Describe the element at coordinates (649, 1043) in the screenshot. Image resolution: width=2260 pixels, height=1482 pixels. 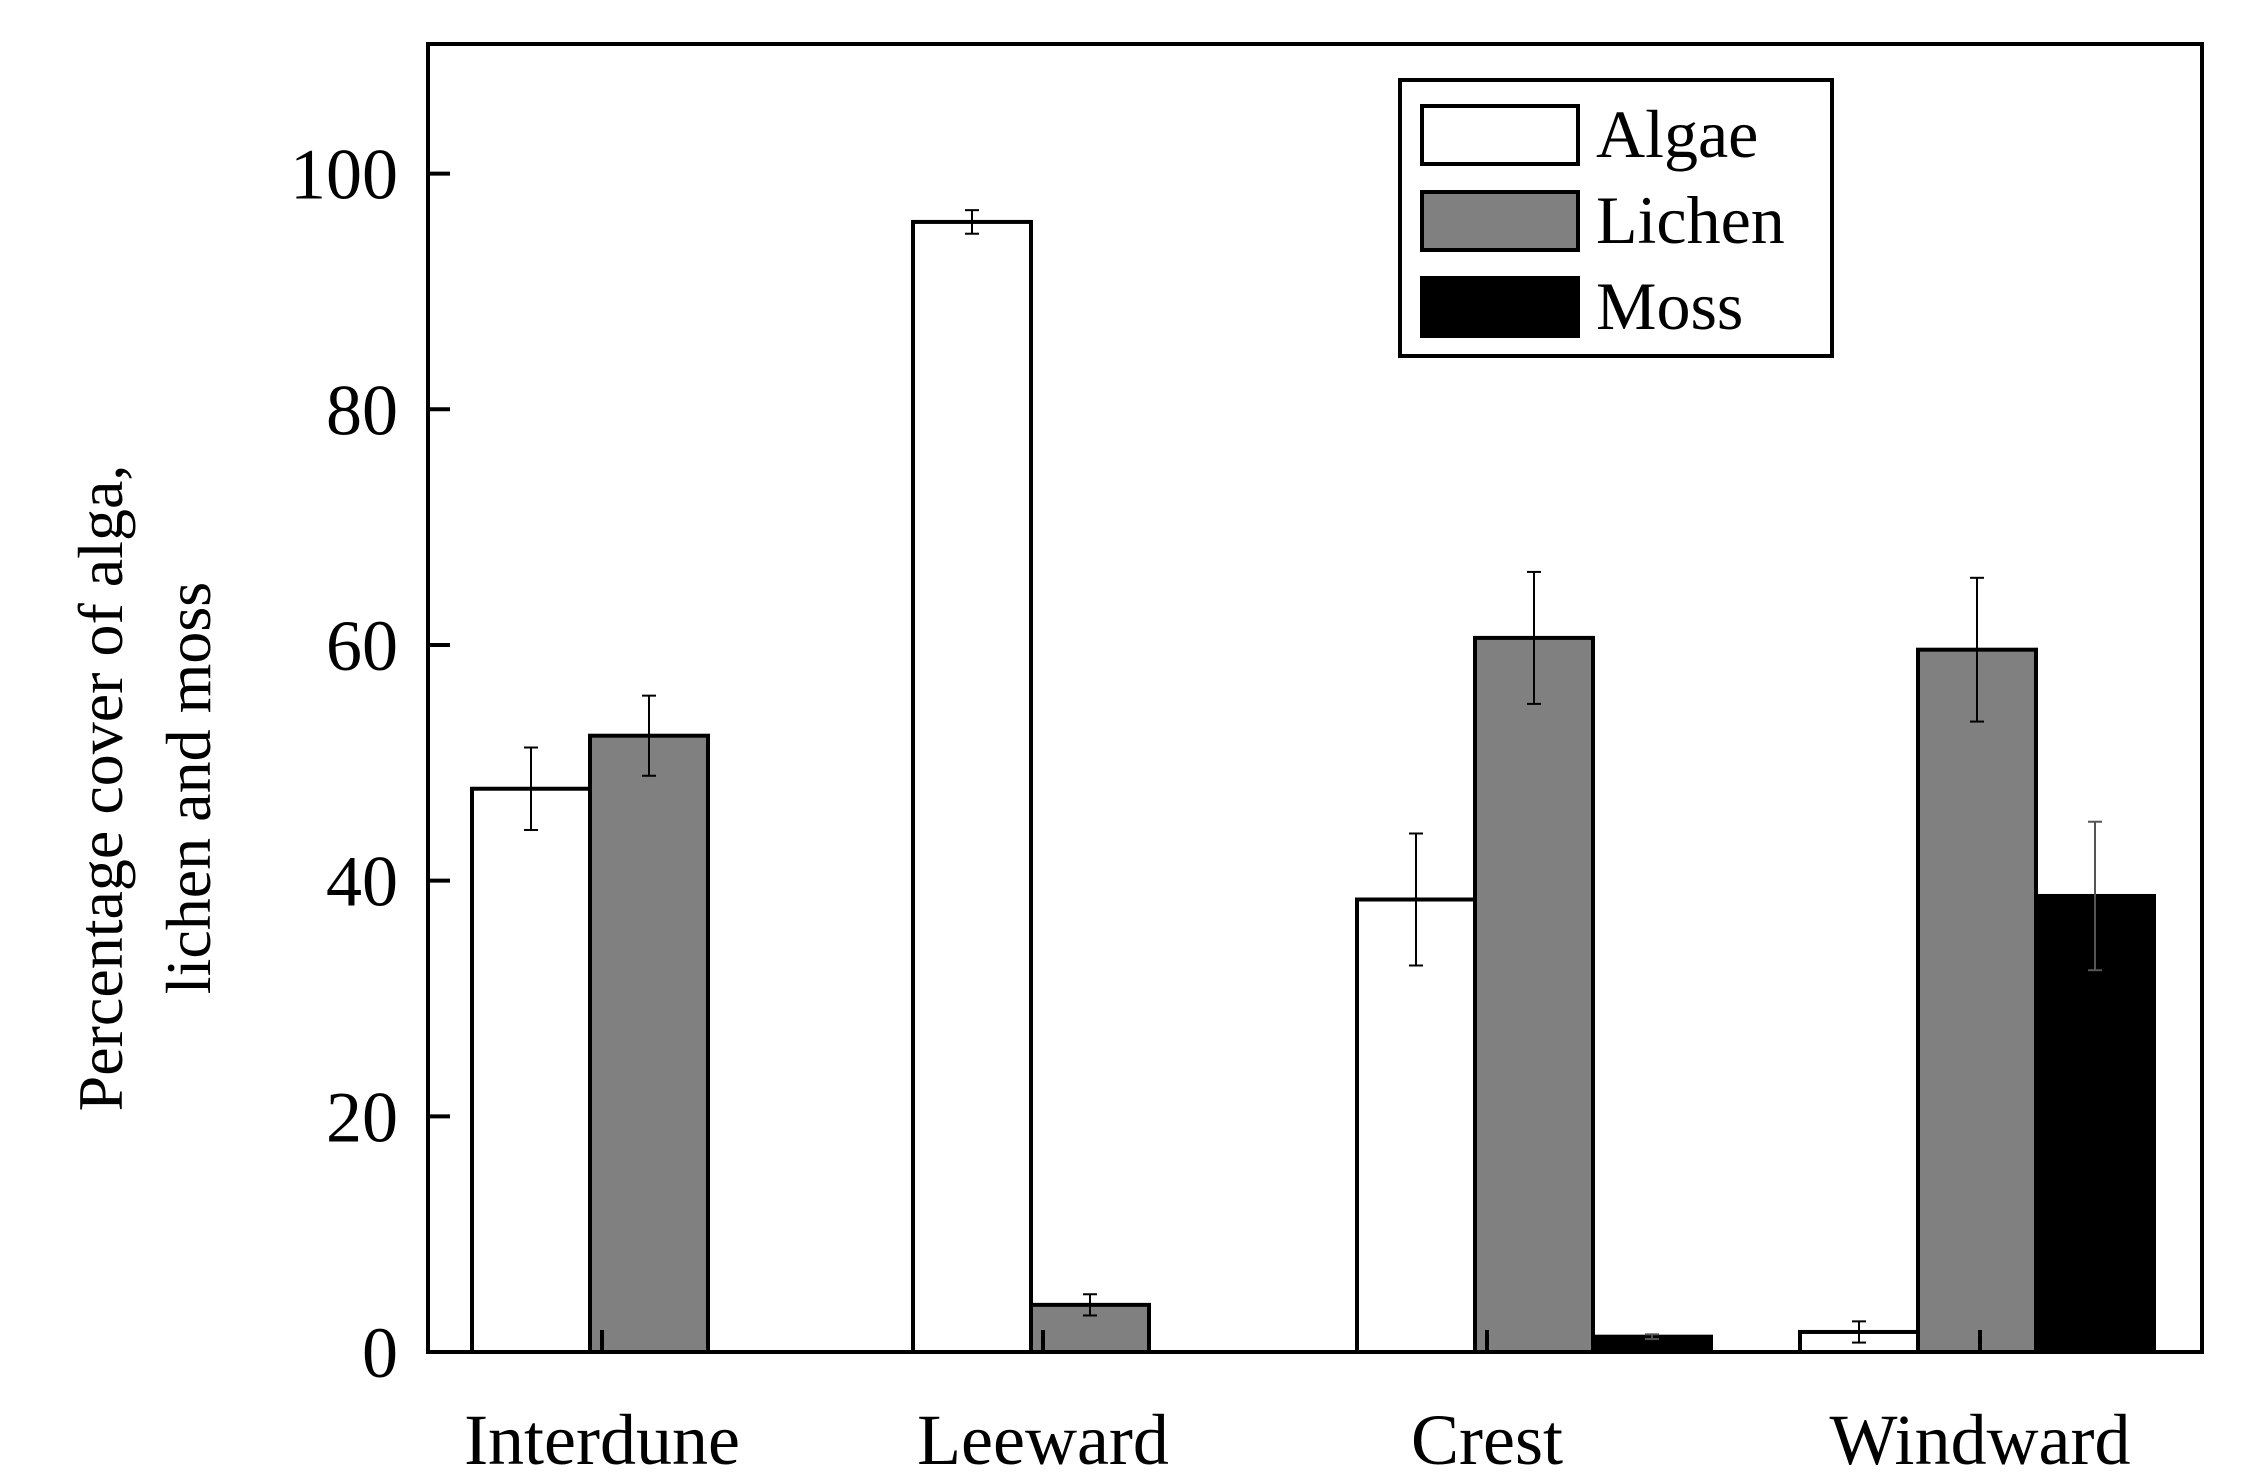
I see `bar-lichen-interdune` at that location.